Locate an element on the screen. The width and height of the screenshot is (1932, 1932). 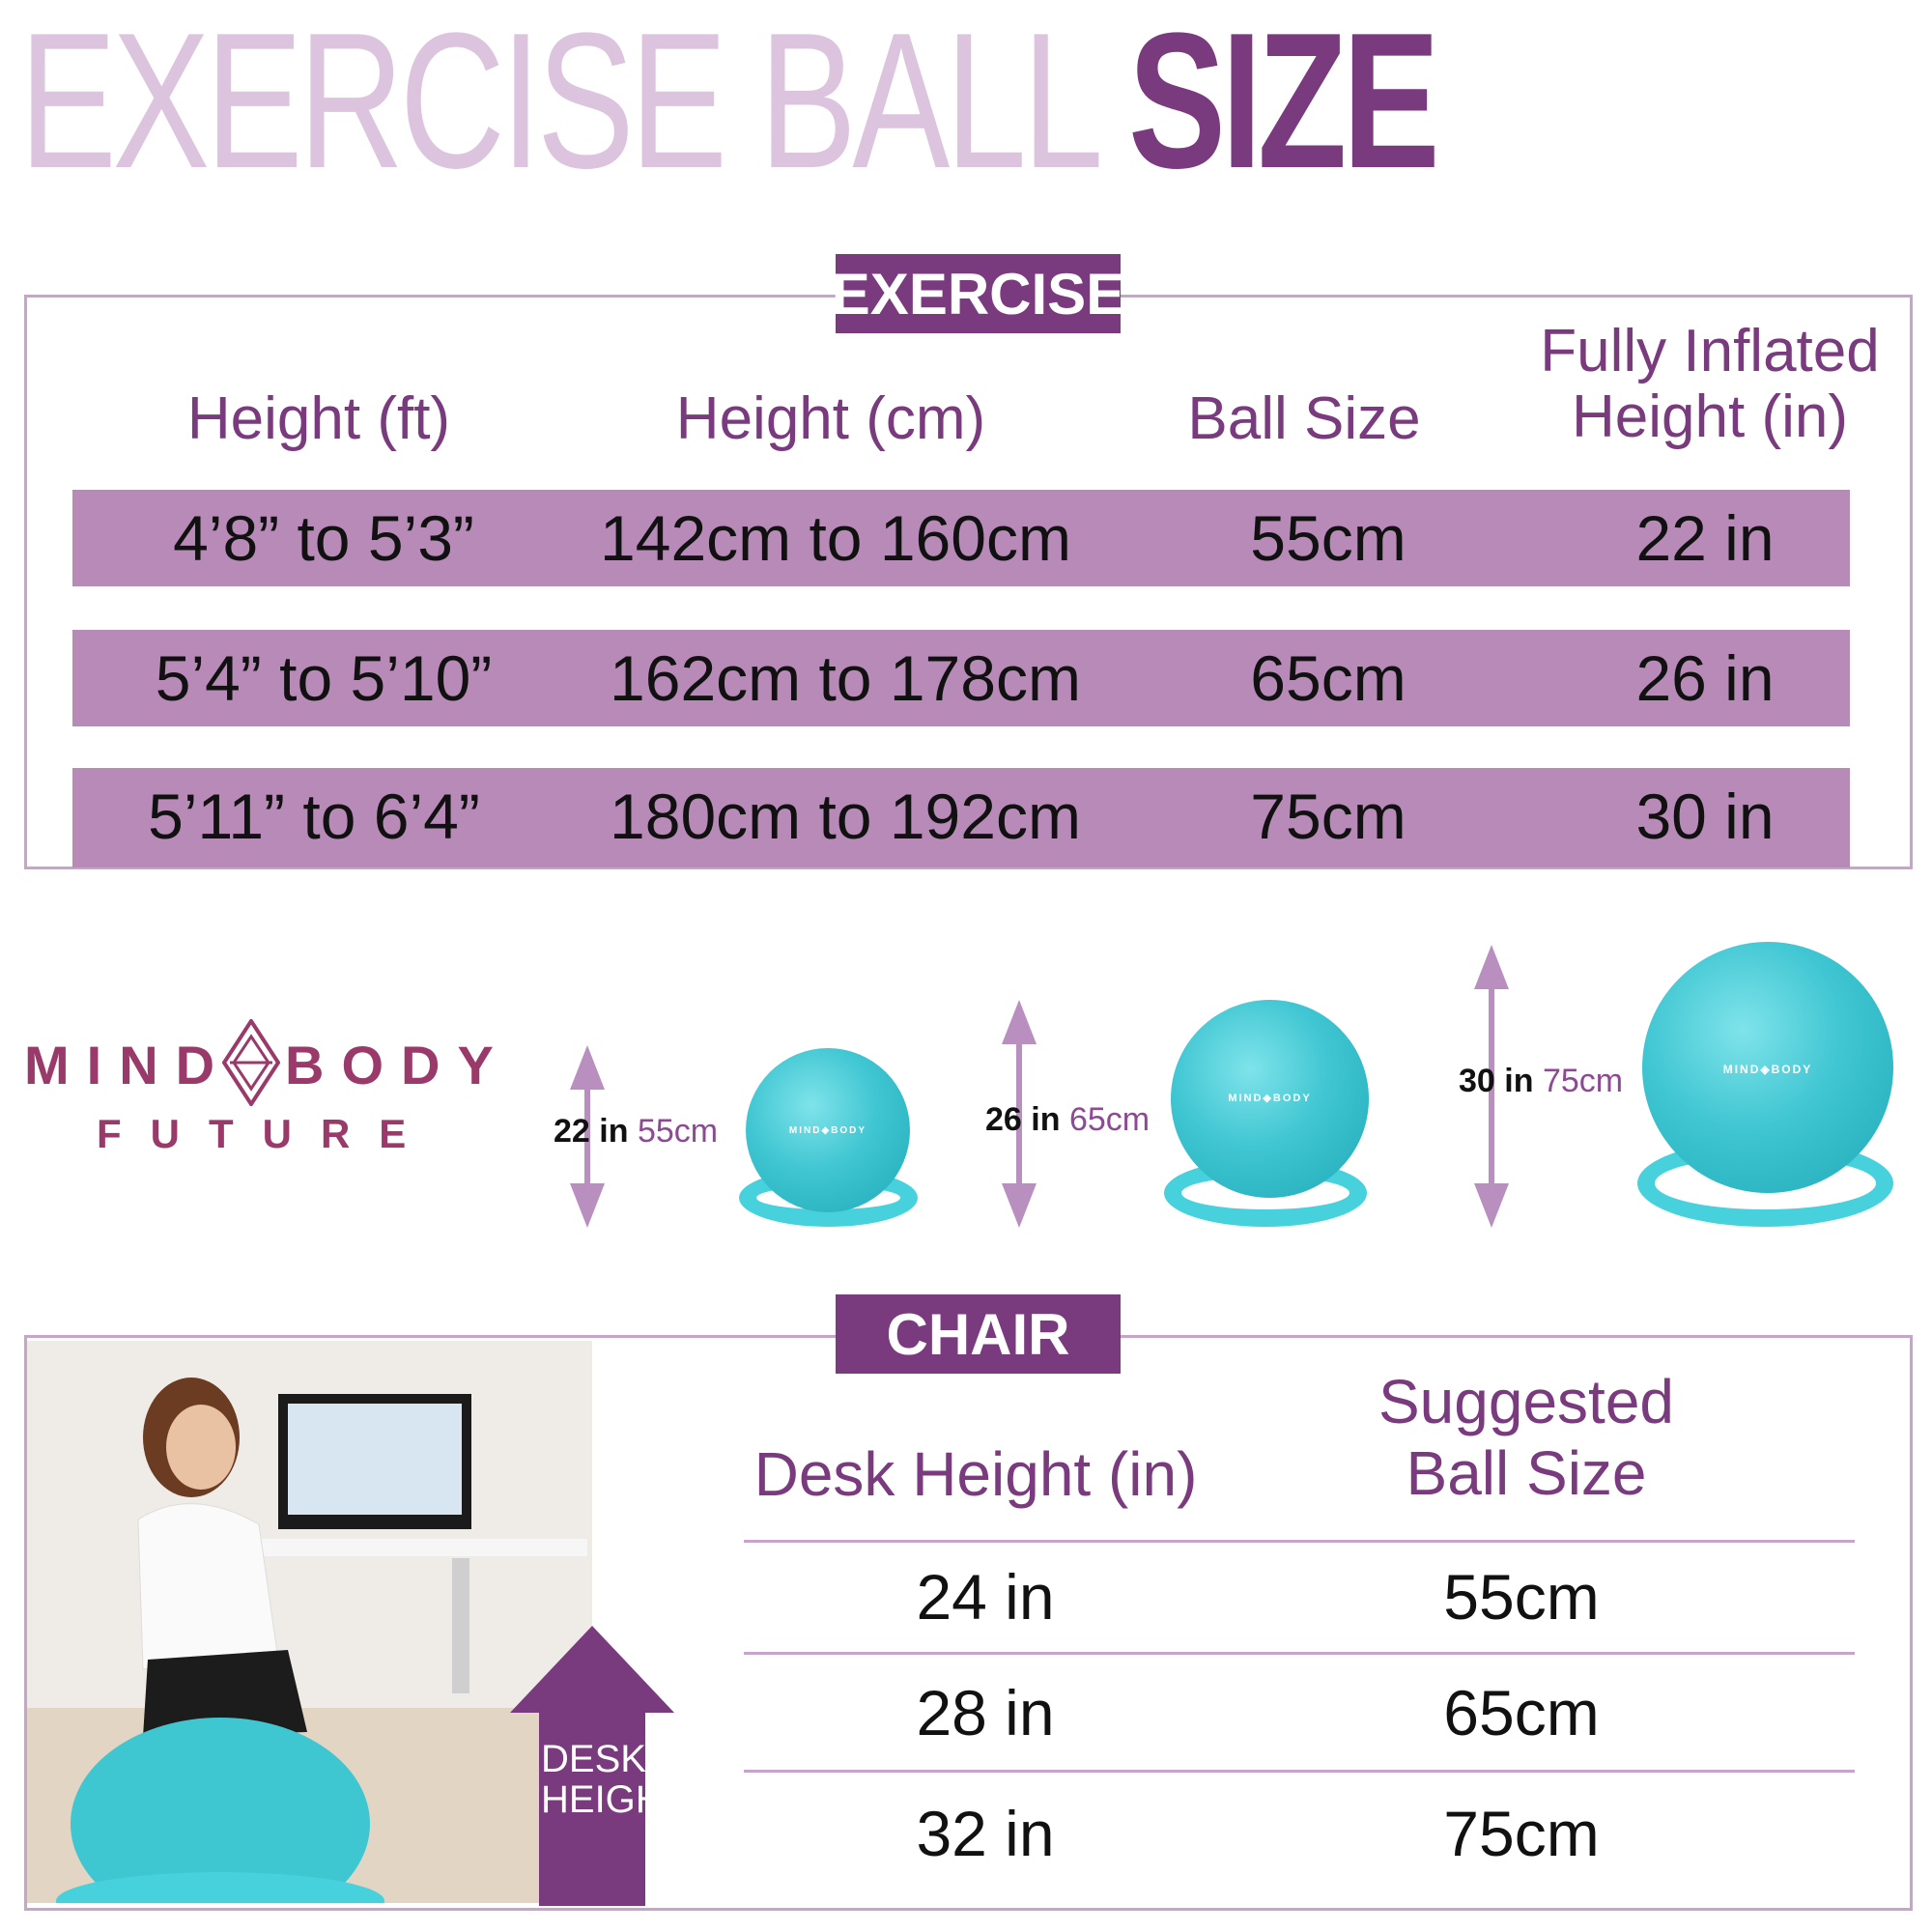
woman-at-desk-illustration is located at coordinates (309, 1622).